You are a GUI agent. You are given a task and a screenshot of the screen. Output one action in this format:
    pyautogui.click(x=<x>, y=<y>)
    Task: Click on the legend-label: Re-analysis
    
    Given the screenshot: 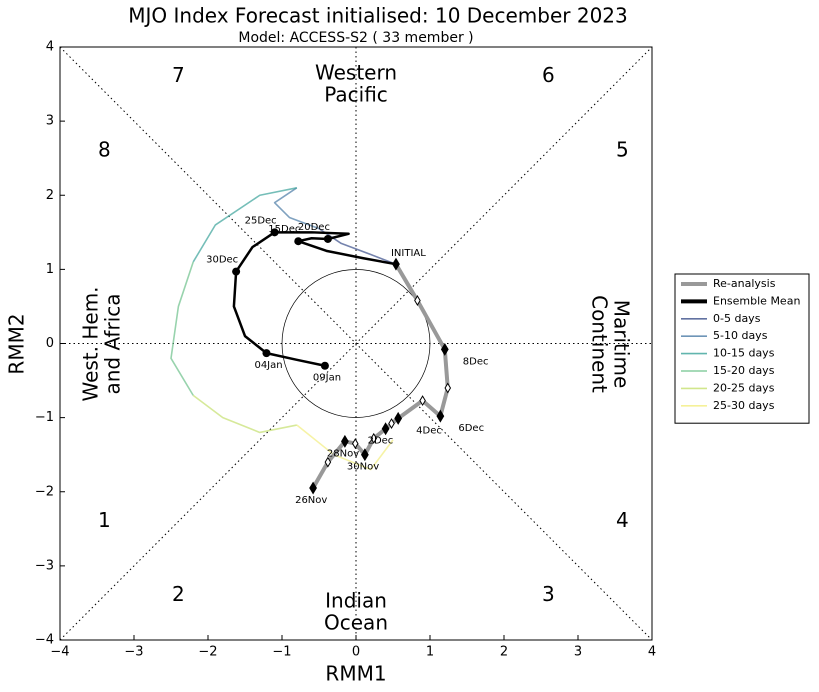 What is the action you would take?
    pyautogui.click(x=744, y=283)
    